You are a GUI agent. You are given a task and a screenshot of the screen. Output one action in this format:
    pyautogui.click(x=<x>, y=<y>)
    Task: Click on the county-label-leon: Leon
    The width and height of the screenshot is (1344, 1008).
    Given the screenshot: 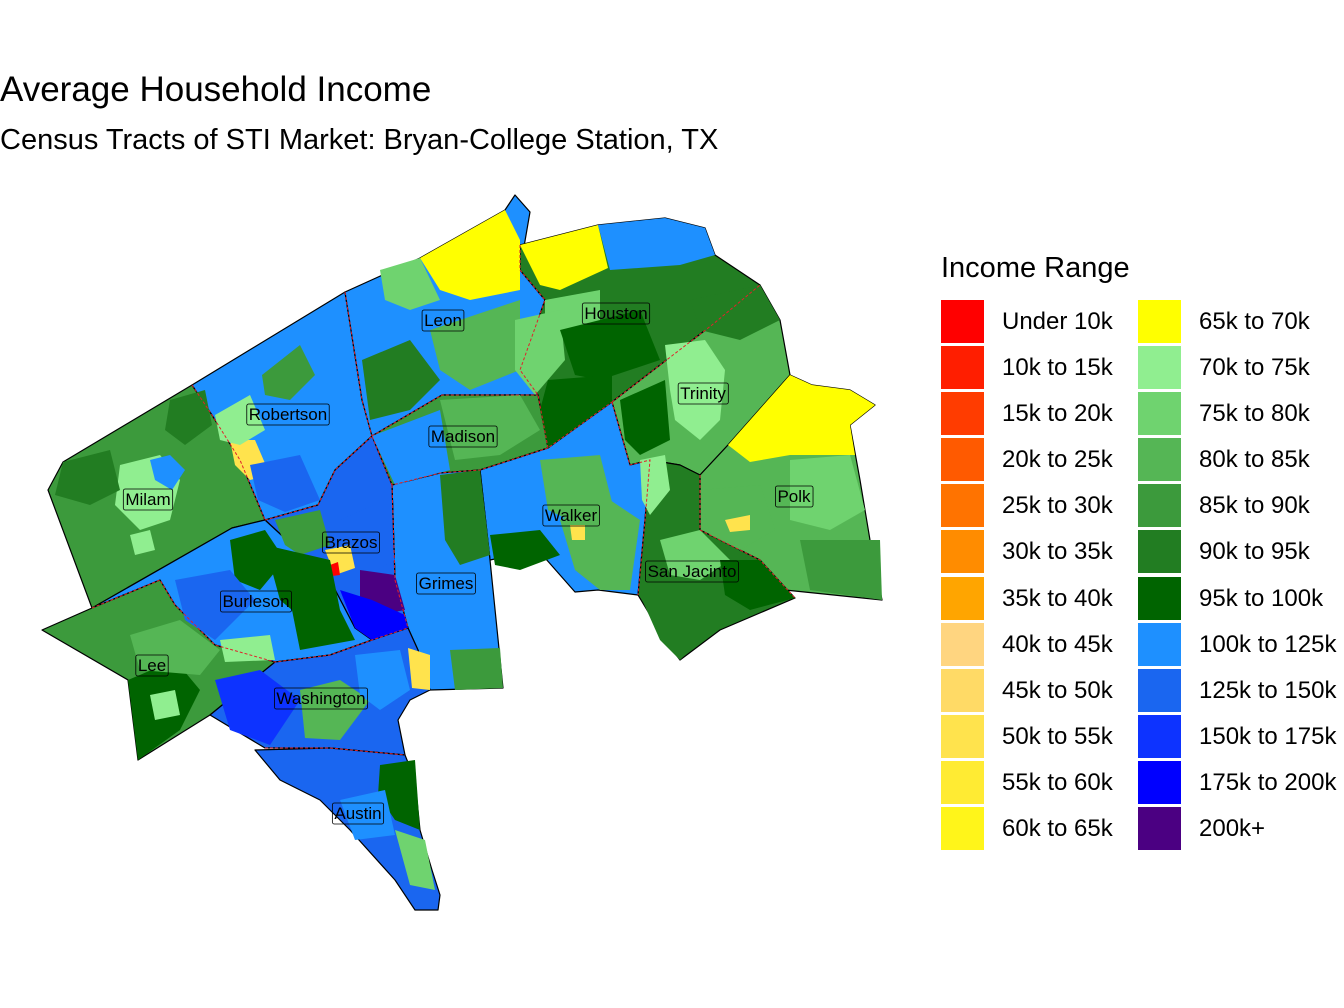 What is the action you would take?
    pyautogui.click(x=443, y=320)
    